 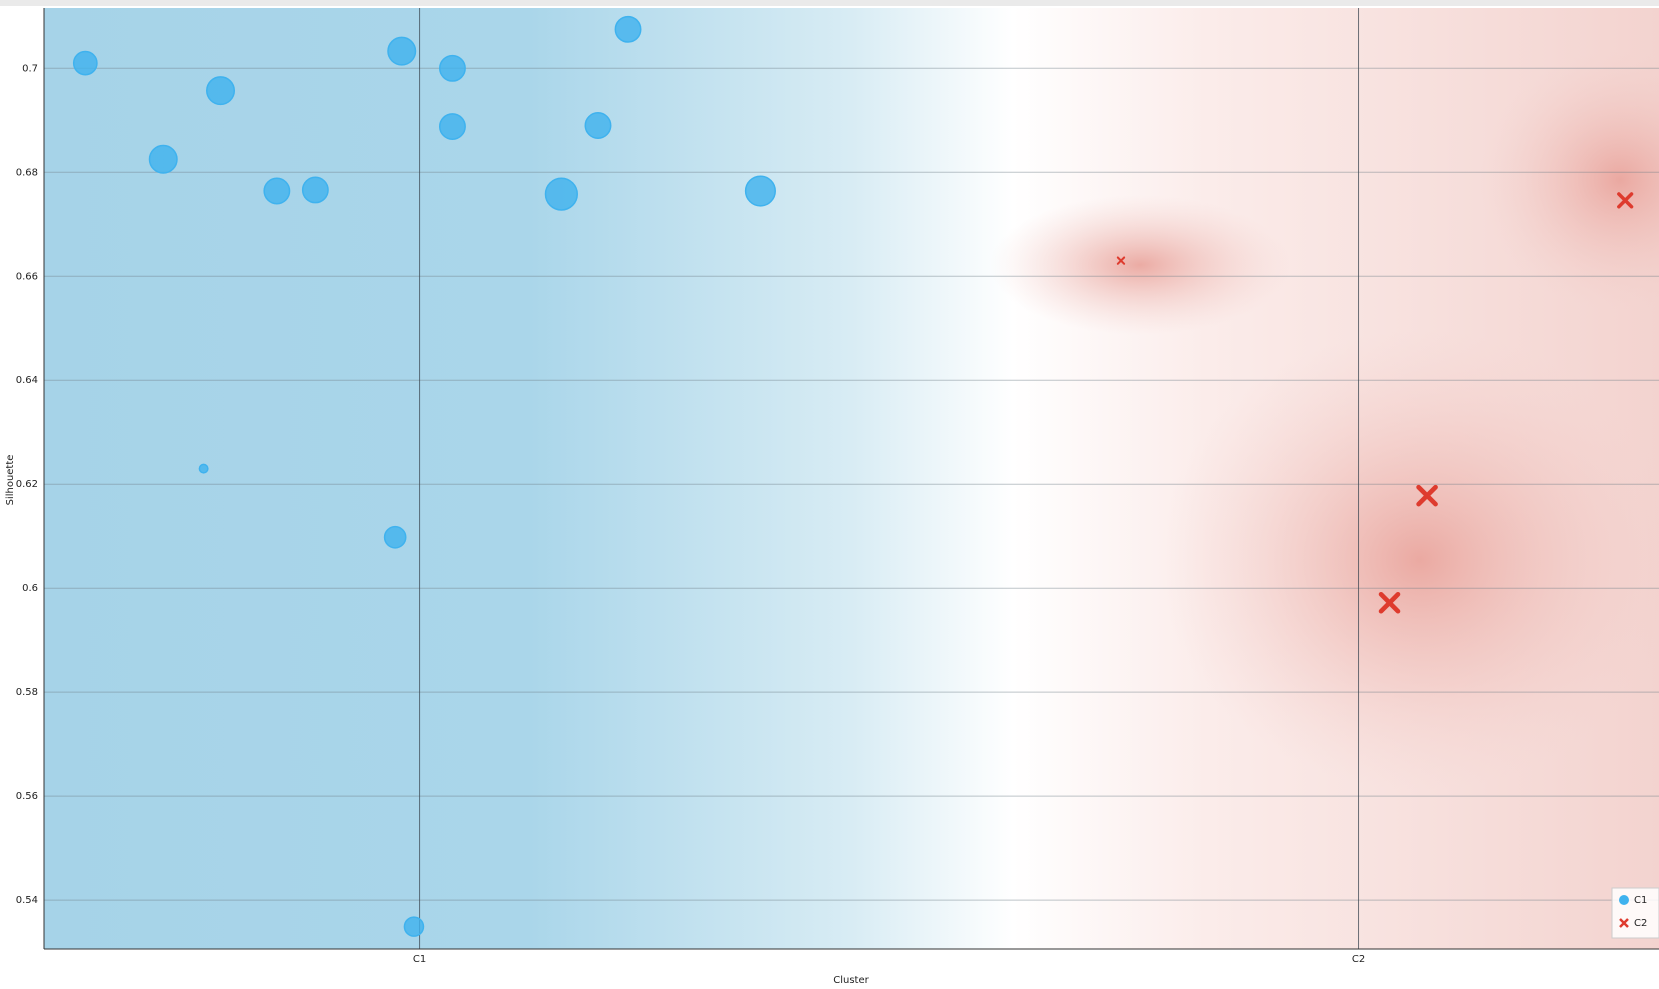 What do you see at coordinates (27, 276) in the screenshot?
I see `y-tick-label: 0.66` at bounding box center [27, 276].